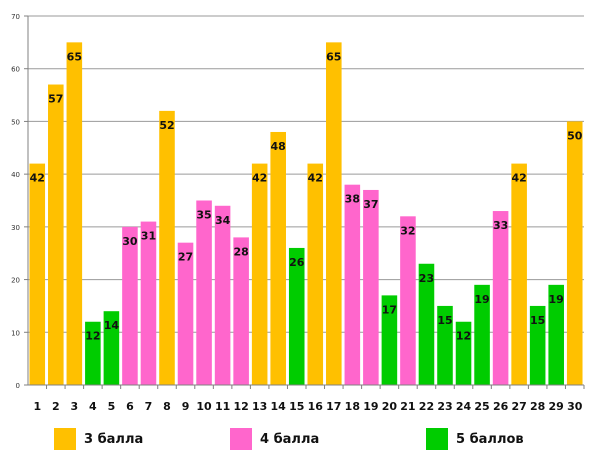 Image resolution: width=591 pixels, height=463 pixels. I want to click on data-label: 50, so click(575, 135).